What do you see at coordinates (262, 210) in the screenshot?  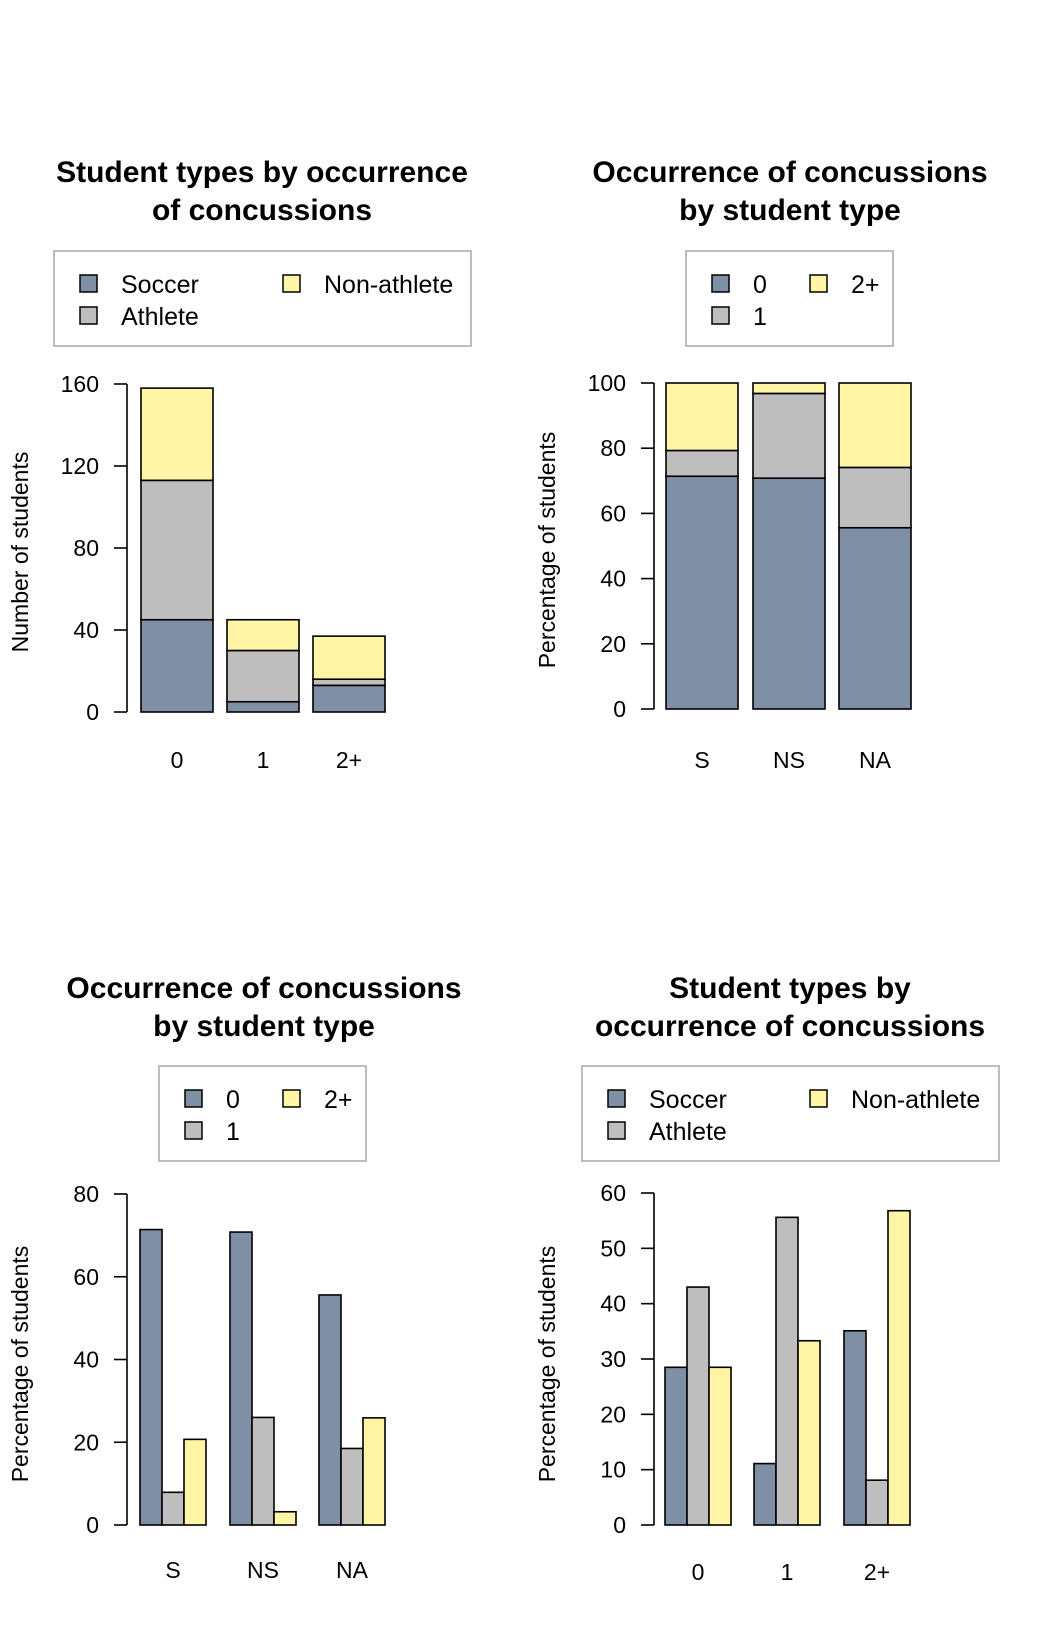 I see `chart-title-line-2: of concussions` at bounding box center [262, 210].